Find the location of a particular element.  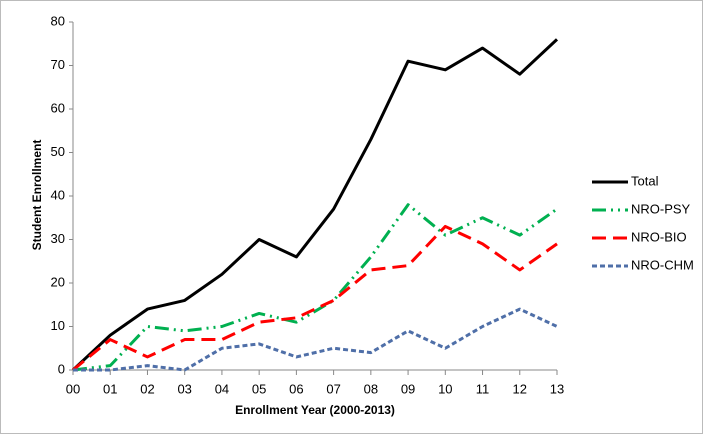

x-tick-label: 06 is located at coordinates (296, 388).